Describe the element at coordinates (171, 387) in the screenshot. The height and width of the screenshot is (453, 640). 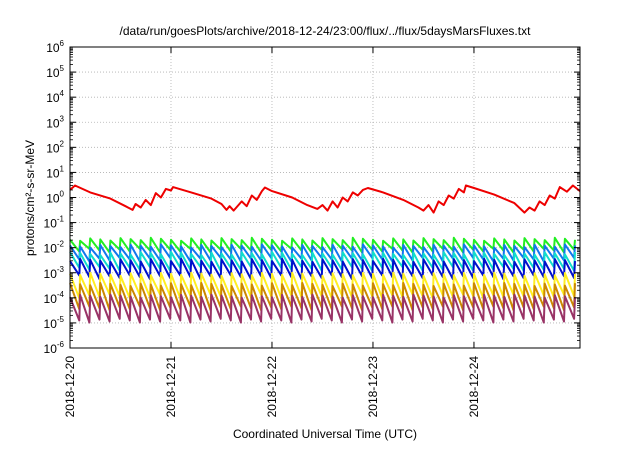
I see `x-tick-label: 2018-12-21` at that location.